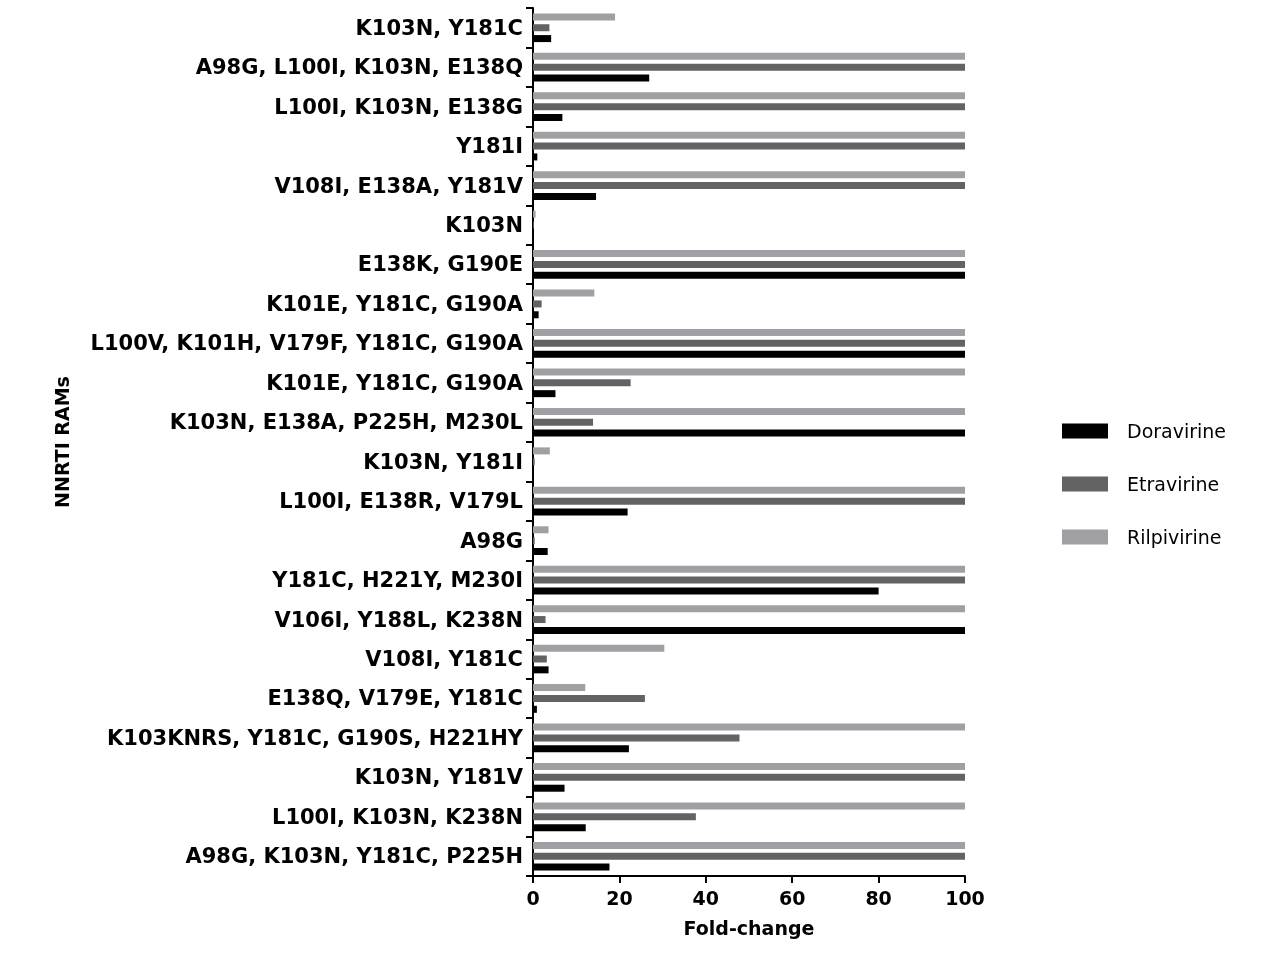 This screenshot has height=968, width=1271. What do you see at coordinates (346, 422) in the screenshot?
I see `y-tick-label: K103N, E138A, P225H, M230L` at bounding box center [346, 422].